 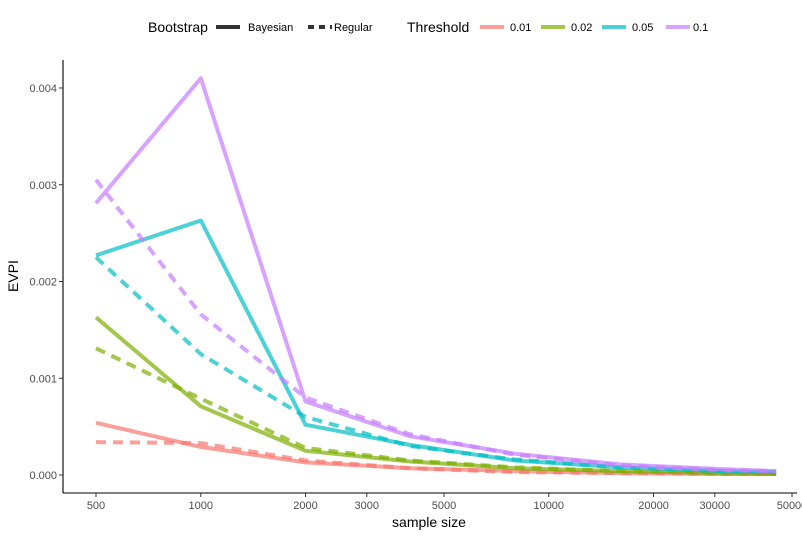 What do you see at coordinates (43, 476) in the screenshot?
I see `y-tick-label: 0.000` at bounding box center [43, 476].